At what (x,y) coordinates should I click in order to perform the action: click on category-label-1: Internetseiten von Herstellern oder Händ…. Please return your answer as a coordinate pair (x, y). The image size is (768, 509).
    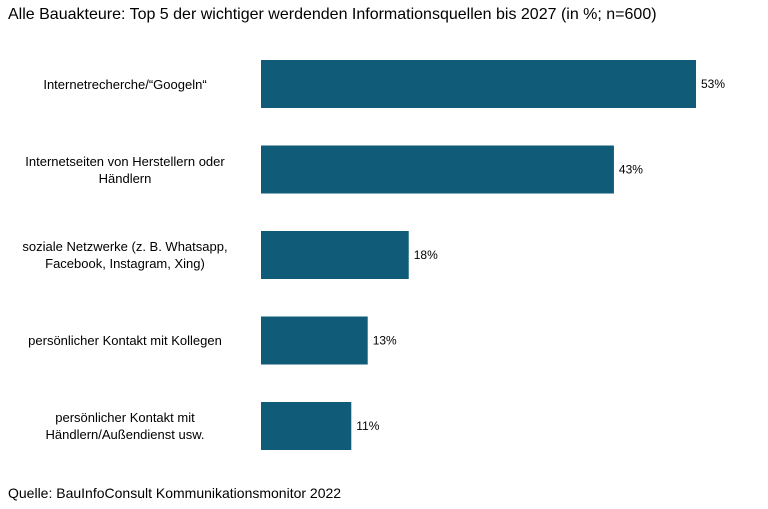
    Looking at the image, I should click on (125, 169).